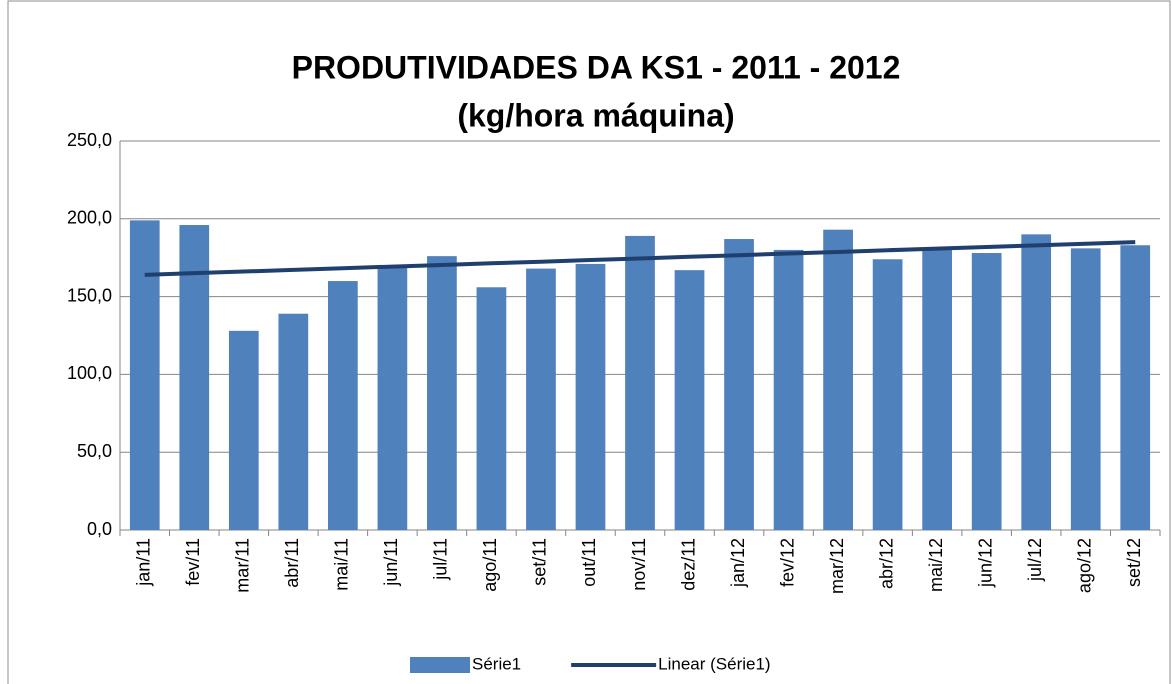 The height and width of the screenshot is (684, 1172). What do you see at coordinates (1035, 560) in the screenshot?
I see `x-tick-label: jul/12` at bounding box center [1035, 560].